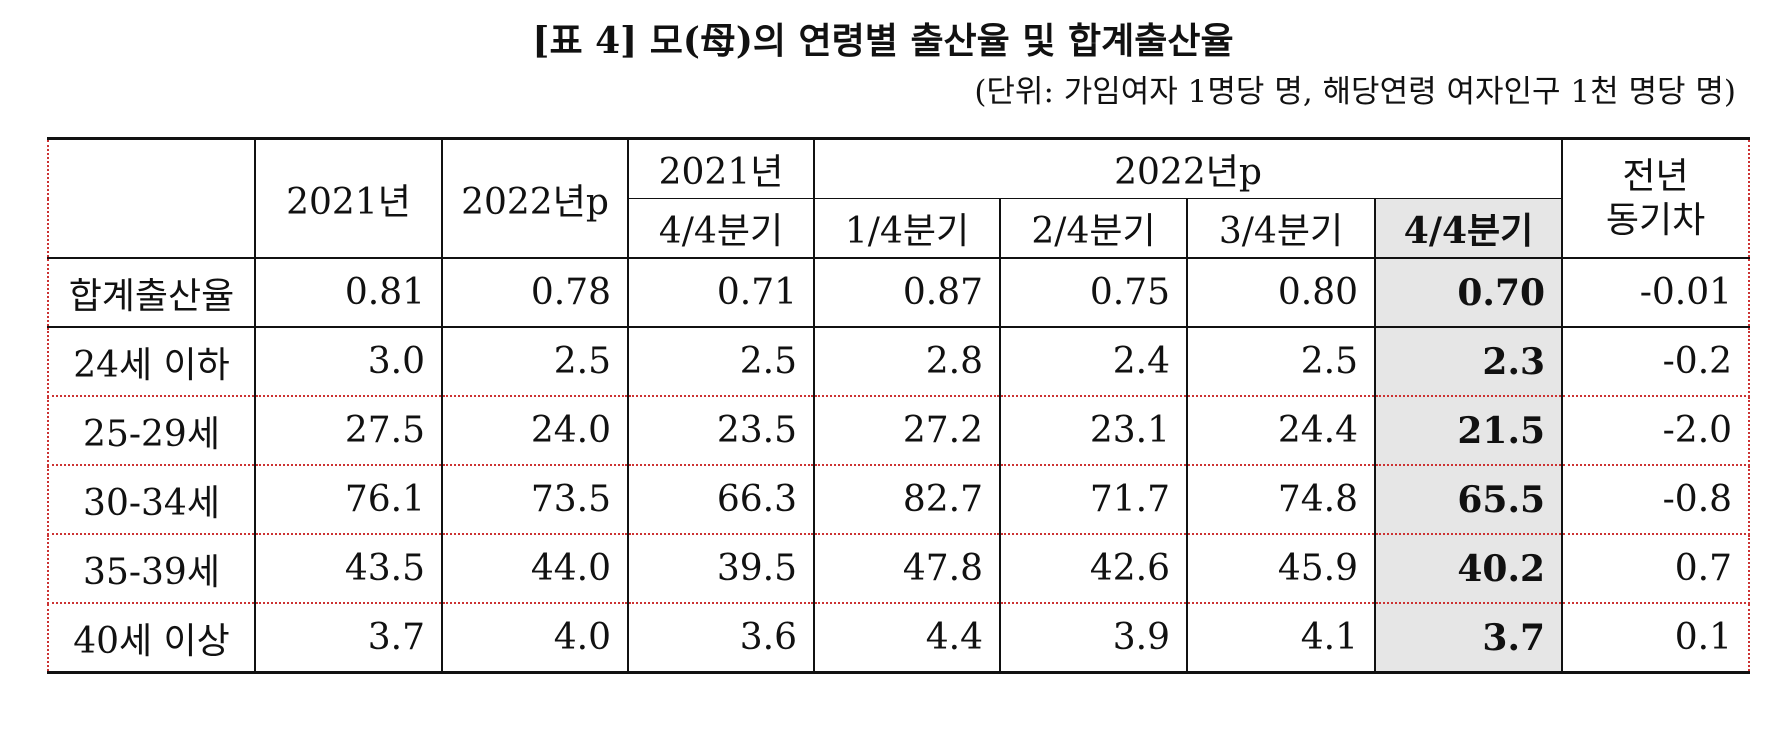 Image resolution: width=1766 pixels, height=734 pixels. Describe the element at coordinates (1281, 431) in the screenshot. I see `value-cell: 24.4` at that location.